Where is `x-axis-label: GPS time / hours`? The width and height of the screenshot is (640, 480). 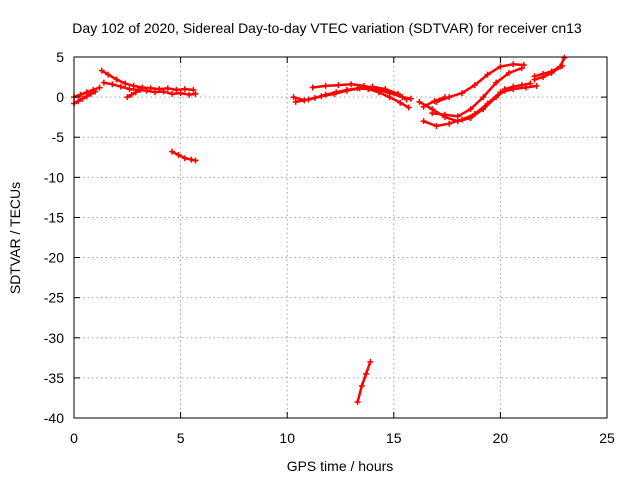 x-axis-label: GPS time / hours is located at coordinates (340, 466).